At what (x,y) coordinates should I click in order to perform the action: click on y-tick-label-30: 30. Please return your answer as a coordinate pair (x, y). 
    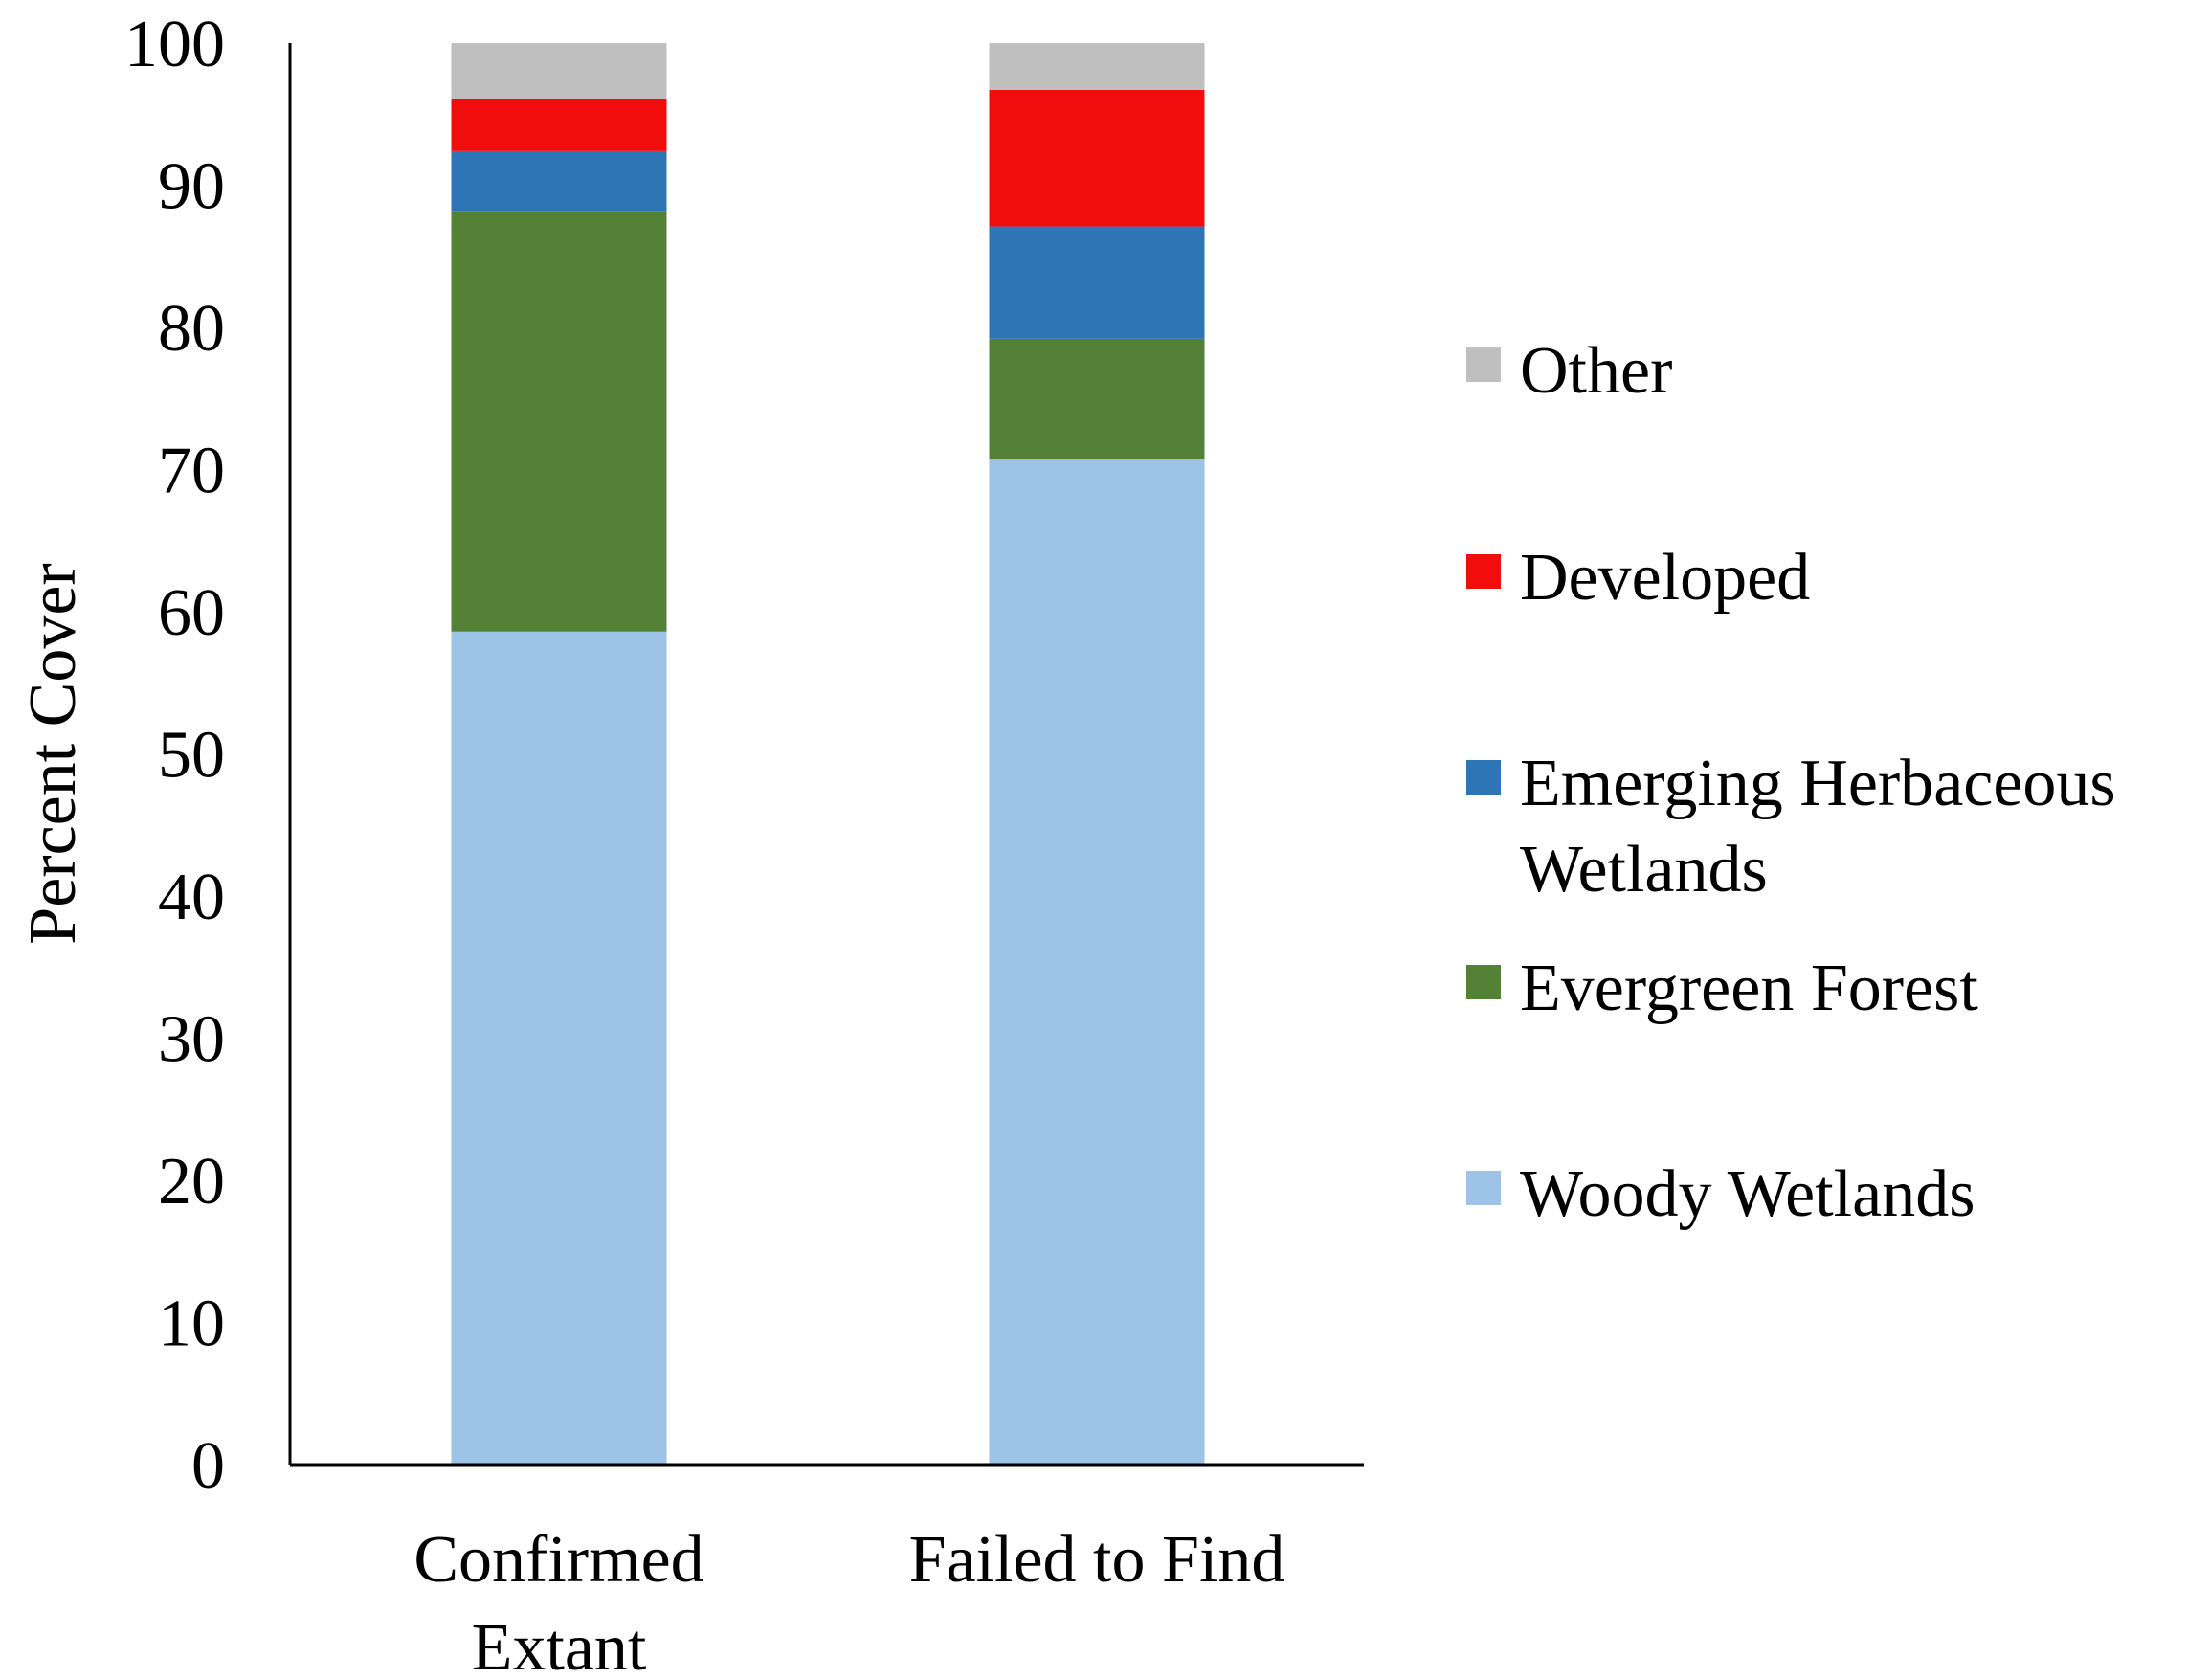
    Looking at the image, I should click on (191, 1040).